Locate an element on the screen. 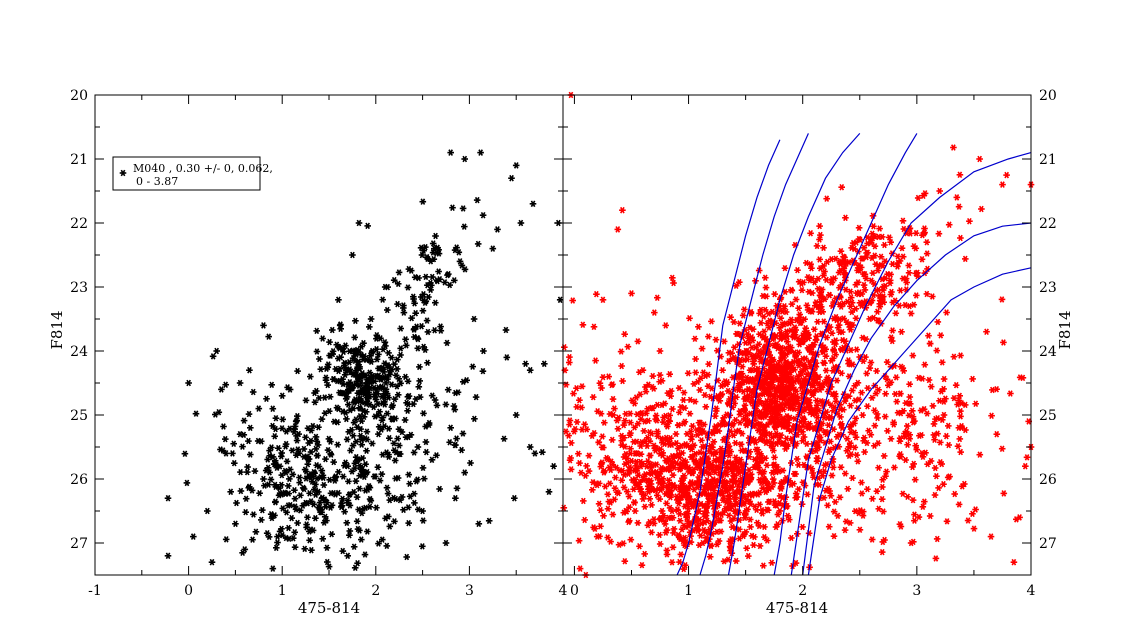  y-tick-label: 25 is located at coordinates (79, 416).